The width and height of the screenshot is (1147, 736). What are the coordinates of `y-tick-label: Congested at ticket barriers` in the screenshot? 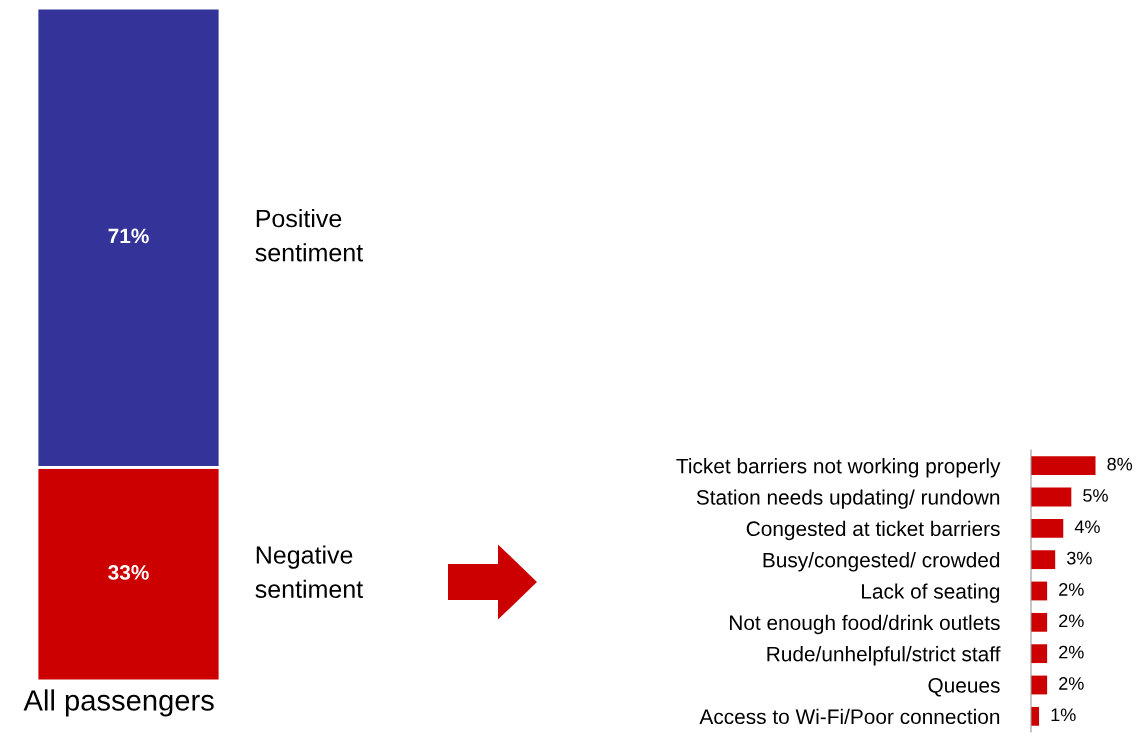 It's located at (873, 530).